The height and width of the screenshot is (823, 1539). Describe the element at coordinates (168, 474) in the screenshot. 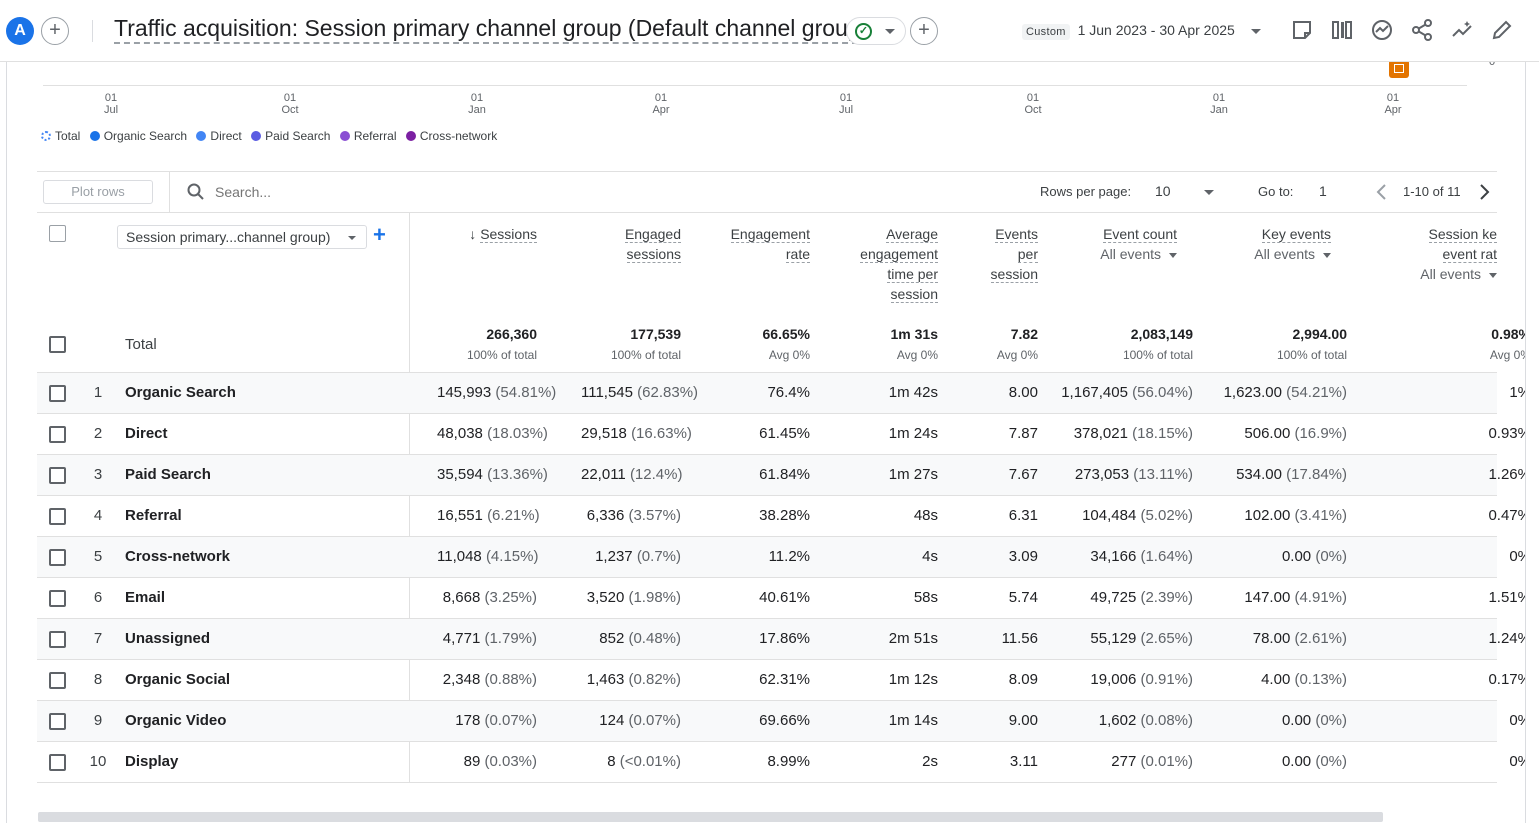

I see `row-channel-name: Paid Search` at that location.